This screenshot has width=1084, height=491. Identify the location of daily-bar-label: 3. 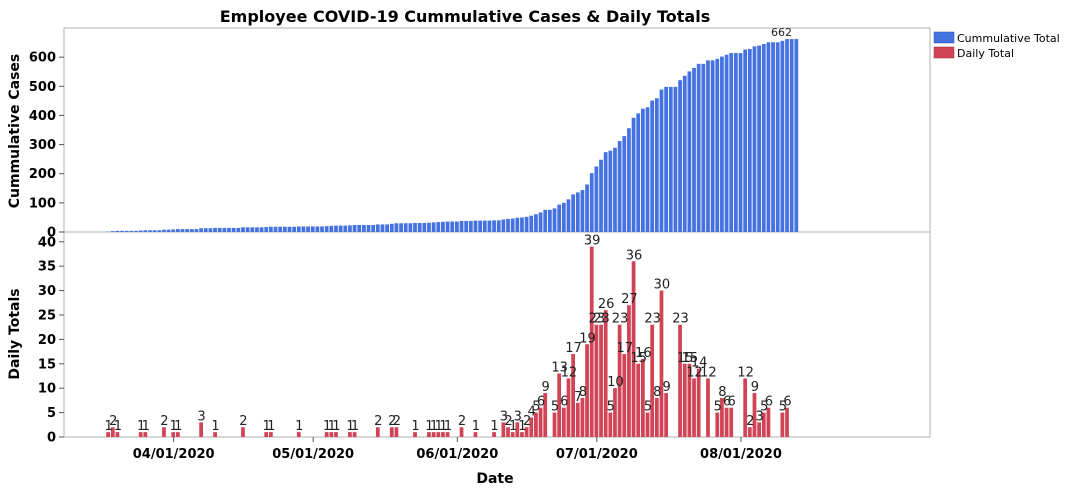
(504, 416).